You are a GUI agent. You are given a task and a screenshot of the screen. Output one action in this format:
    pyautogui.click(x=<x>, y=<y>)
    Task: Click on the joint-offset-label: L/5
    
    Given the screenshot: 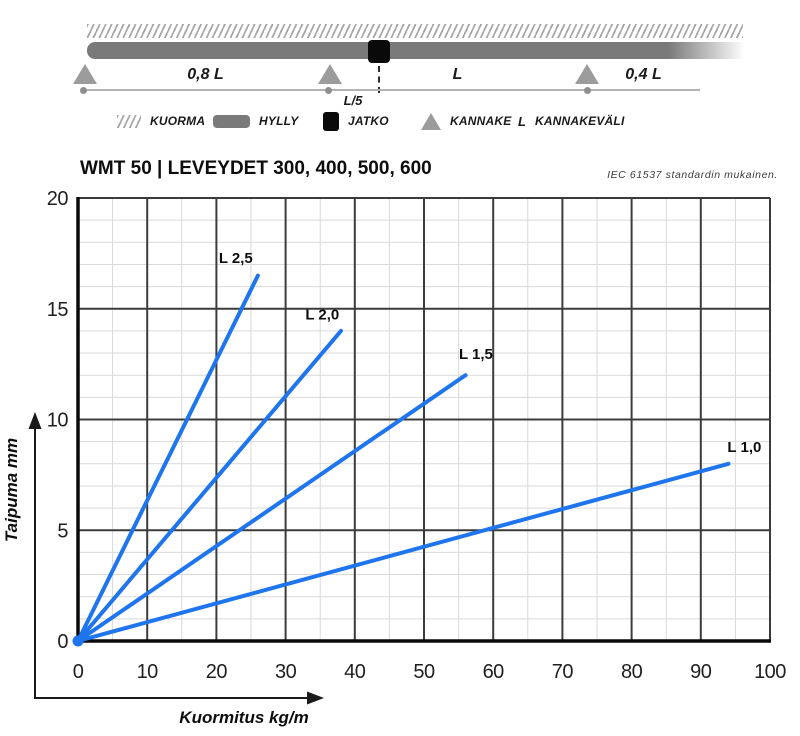 What is the action you would take?
    pyautogui.click(x=353, y=100)
    